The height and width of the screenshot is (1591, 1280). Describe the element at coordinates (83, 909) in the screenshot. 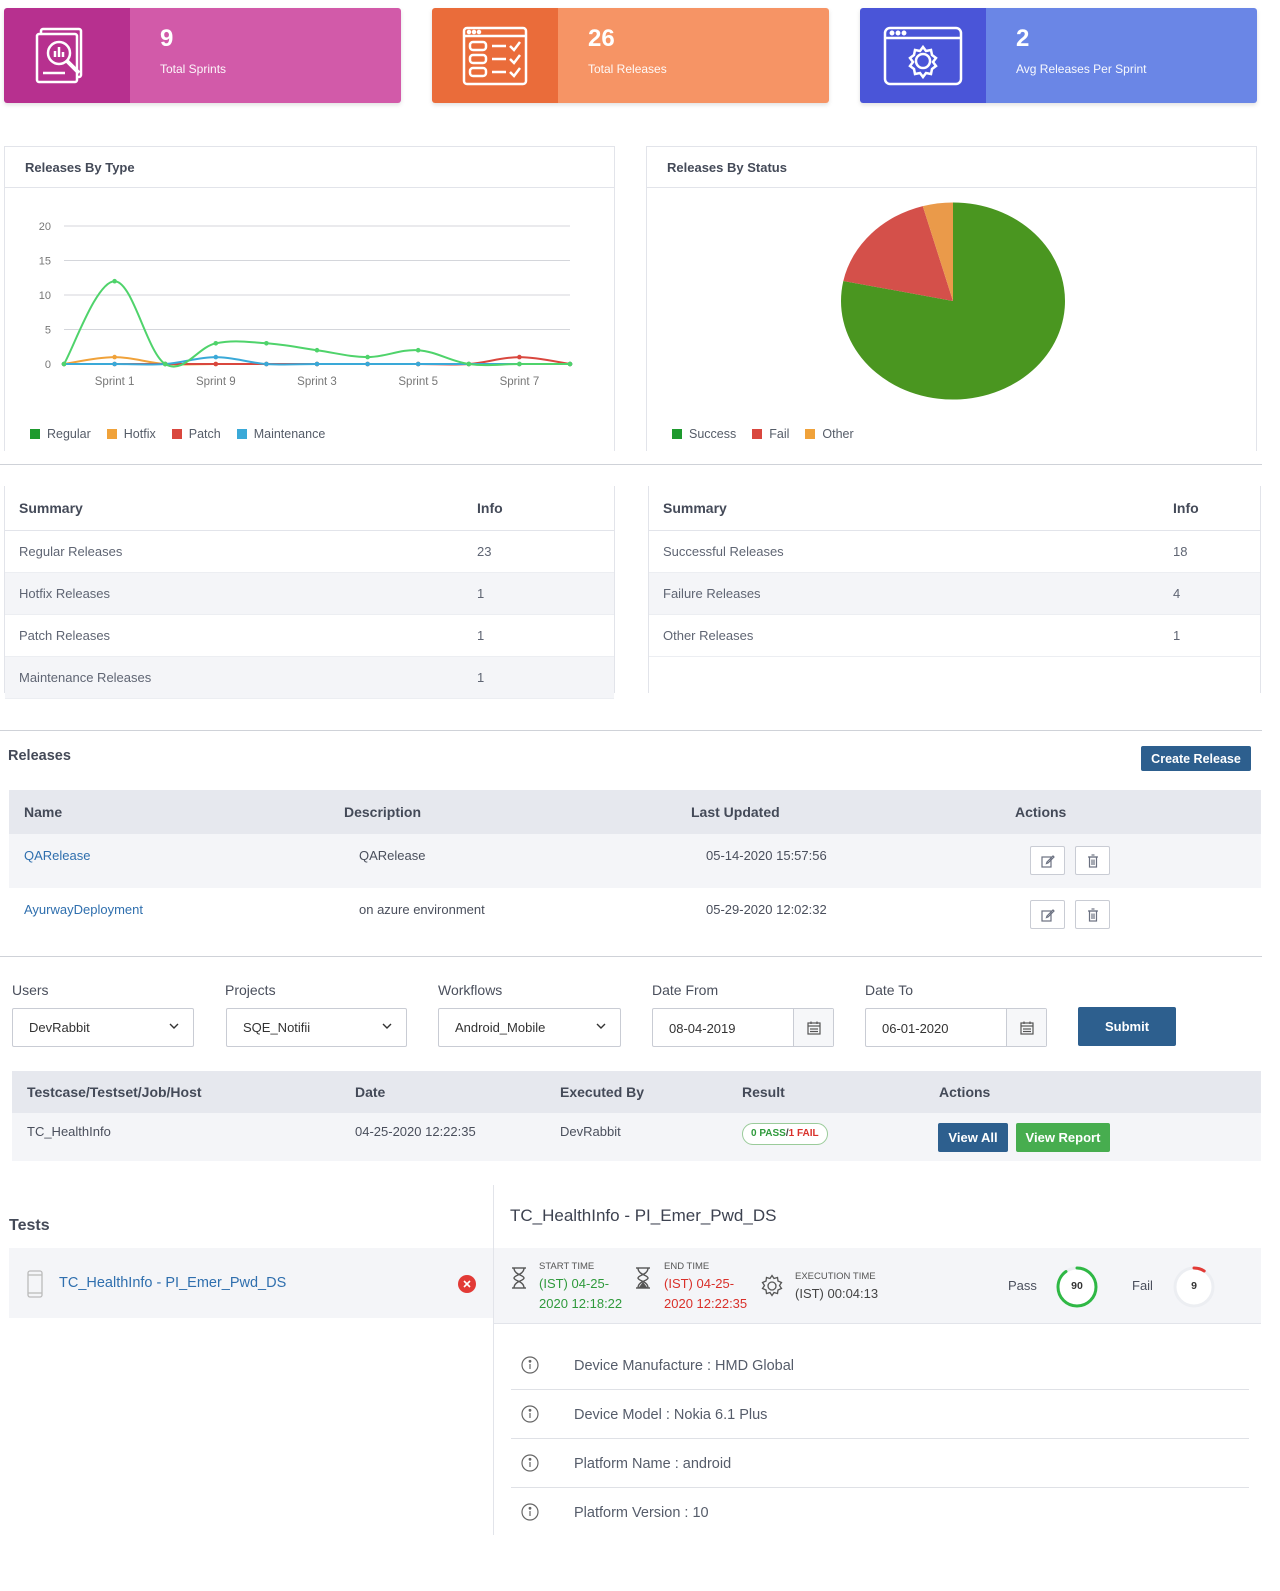

I see `release-name-link: AyurwayDeployment` at that location.